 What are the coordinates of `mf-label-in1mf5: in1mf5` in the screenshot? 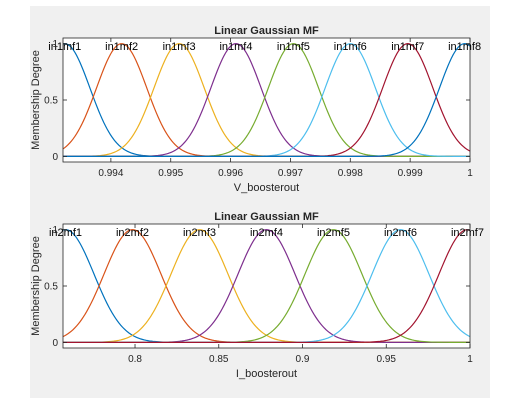 It's located at (293, 47).